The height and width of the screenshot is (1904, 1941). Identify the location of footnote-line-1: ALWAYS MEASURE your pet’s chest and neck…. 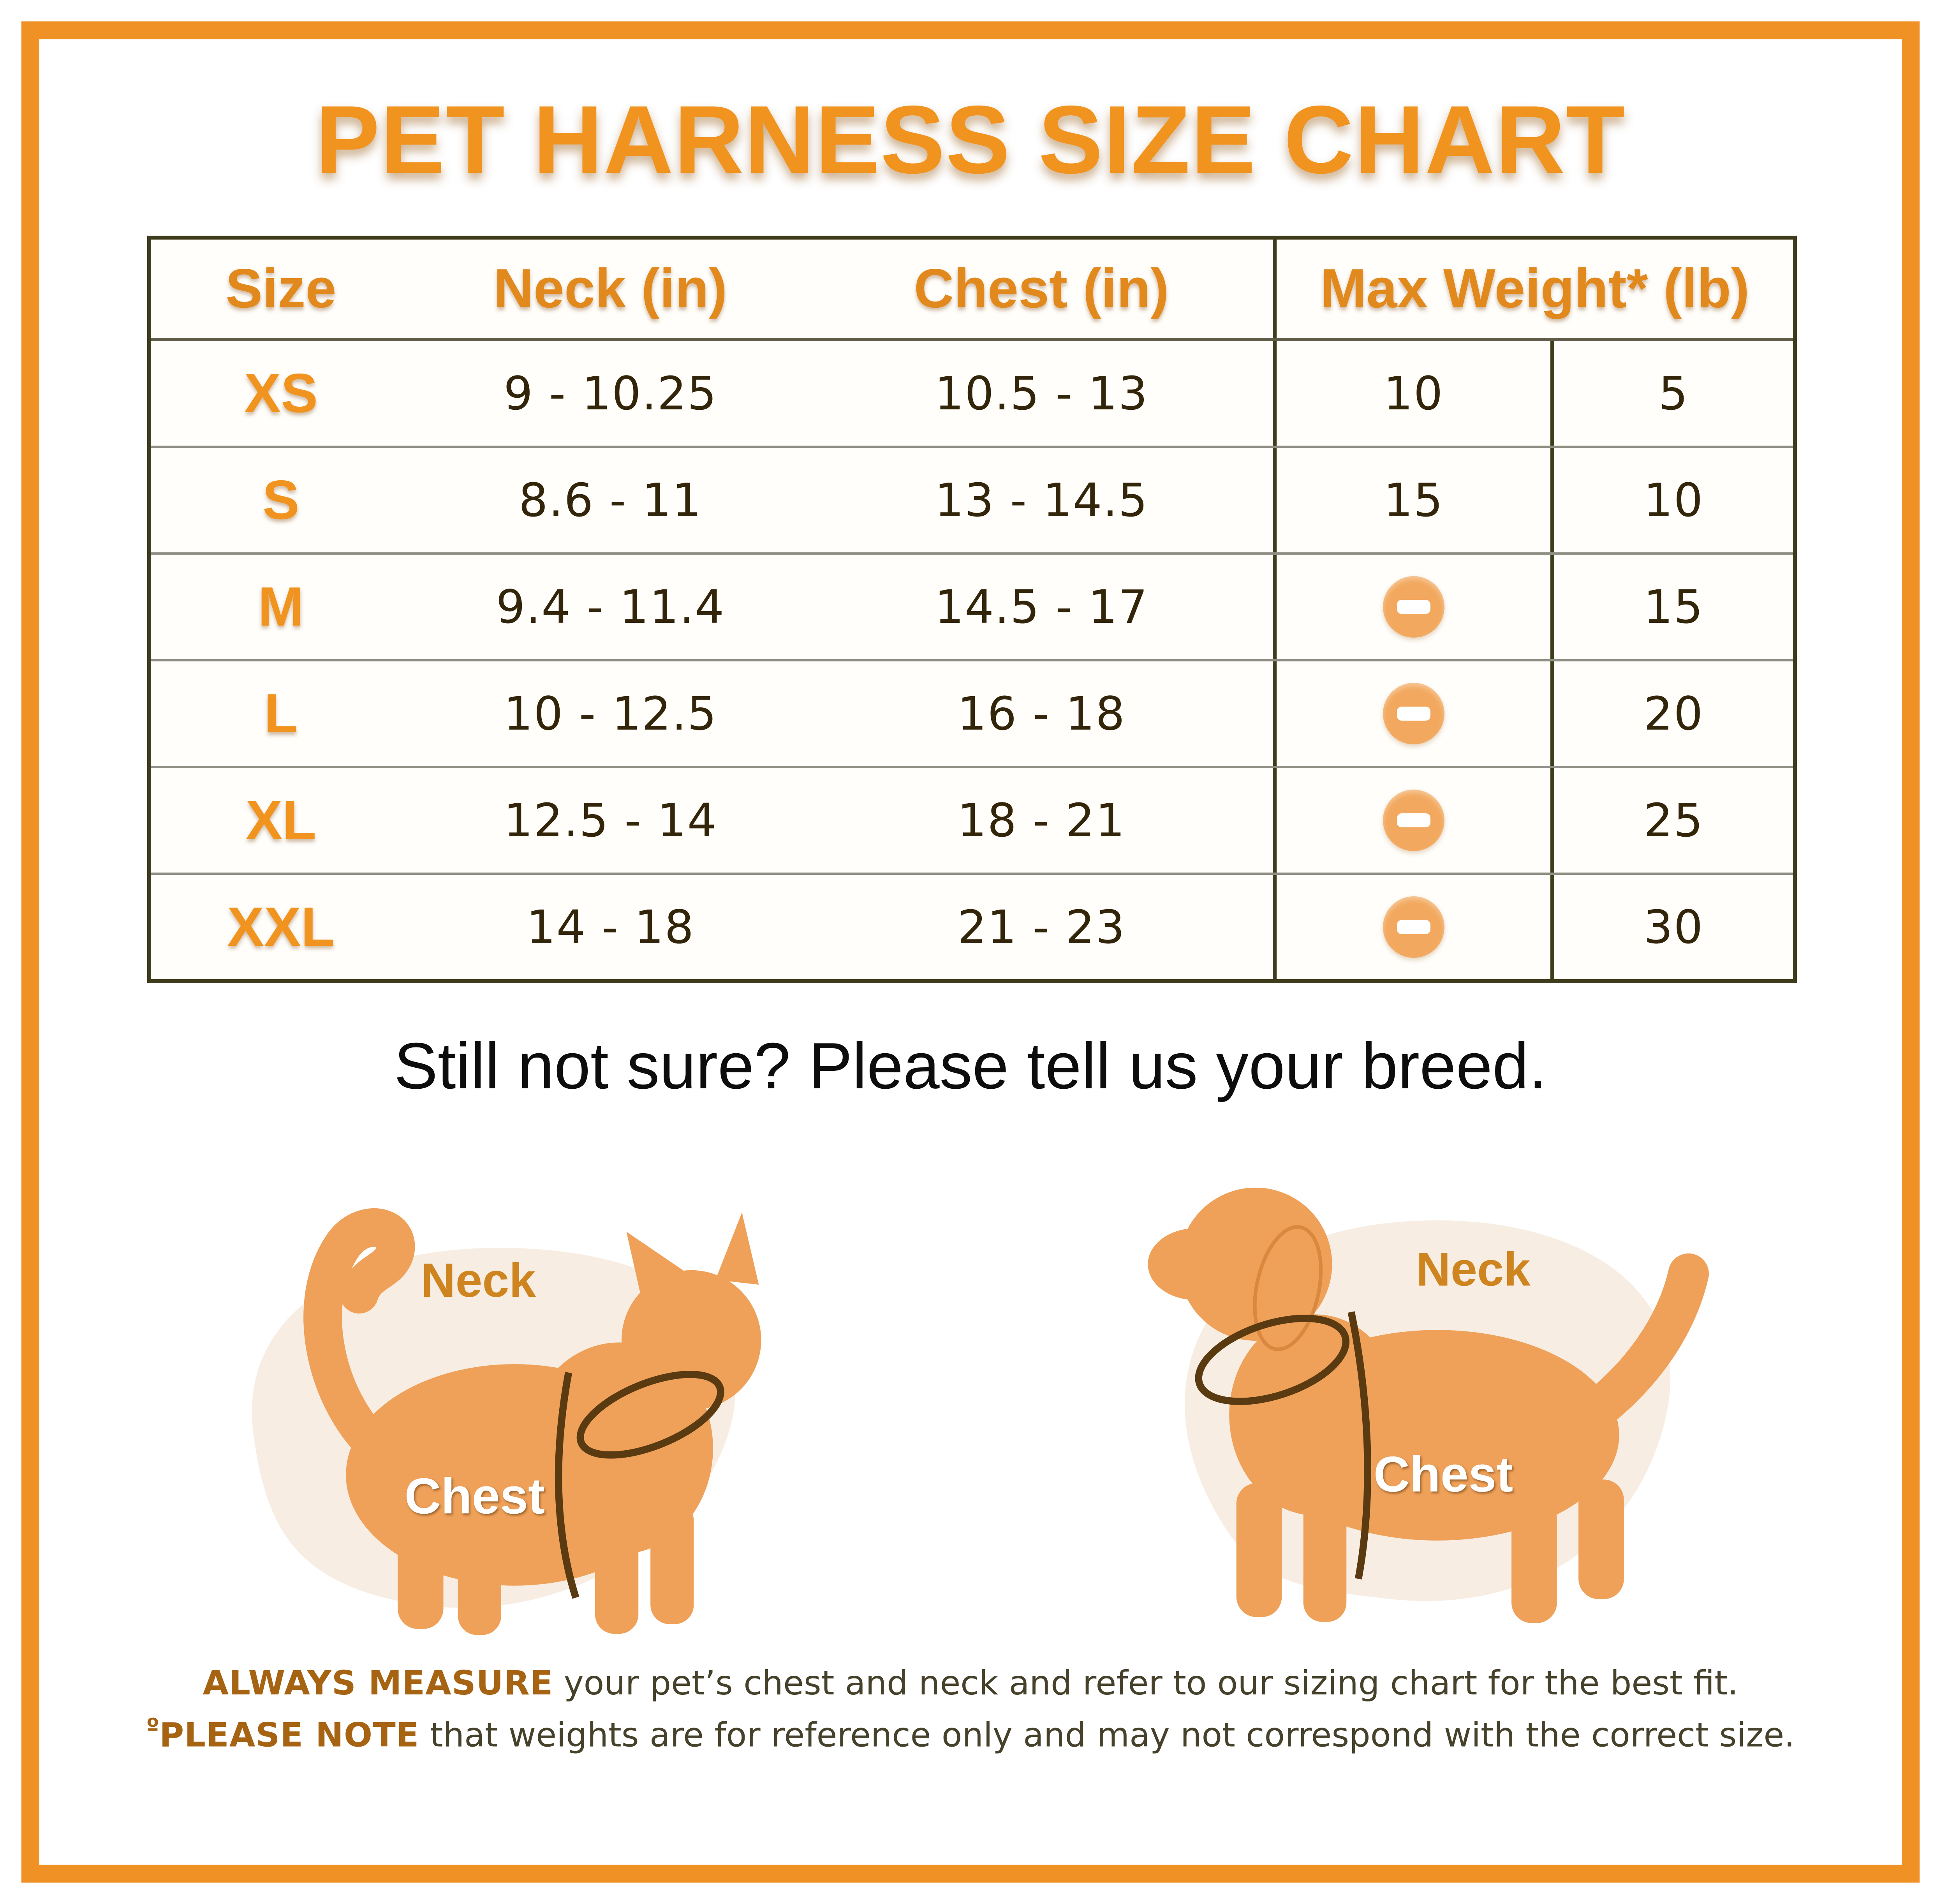
(970, 1683).